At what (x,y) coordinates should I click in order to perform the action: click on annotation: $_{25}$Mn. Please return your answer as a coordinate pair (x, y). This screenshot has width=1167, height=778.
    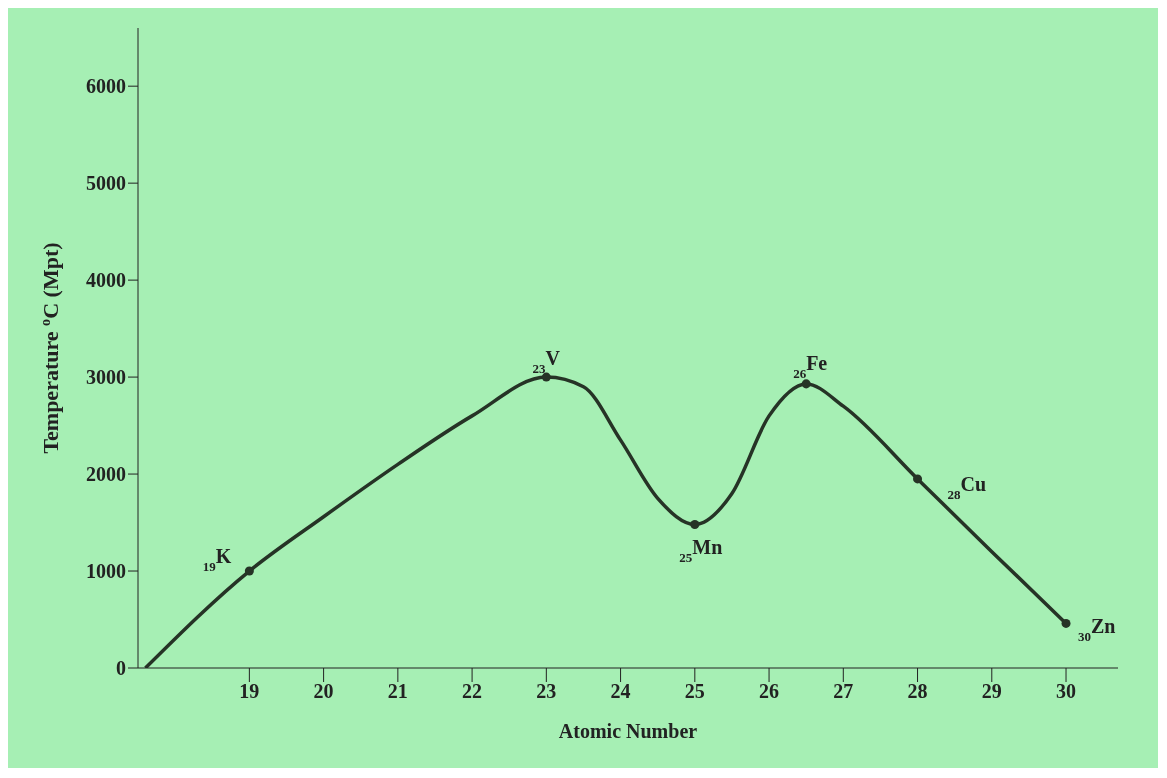
    Looking at the image, I should click on (701, 550).